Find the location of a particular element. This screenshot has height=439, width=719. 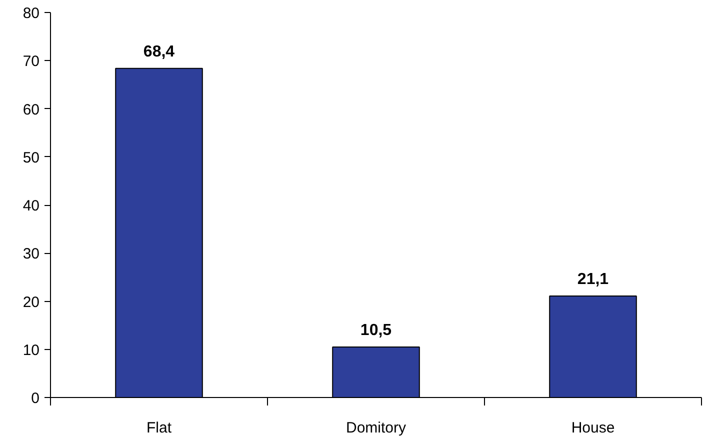

x-tick-label: Domitory is located at coordinates (376, 428).